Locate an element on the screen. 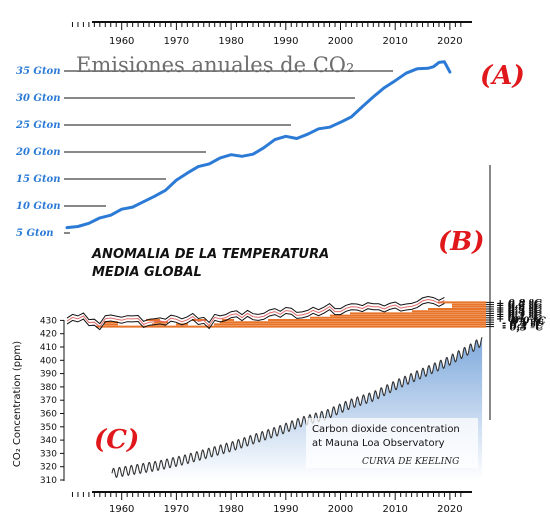  emissions-y-tick-label: 5 Gton is located at coordinates (35, 233).